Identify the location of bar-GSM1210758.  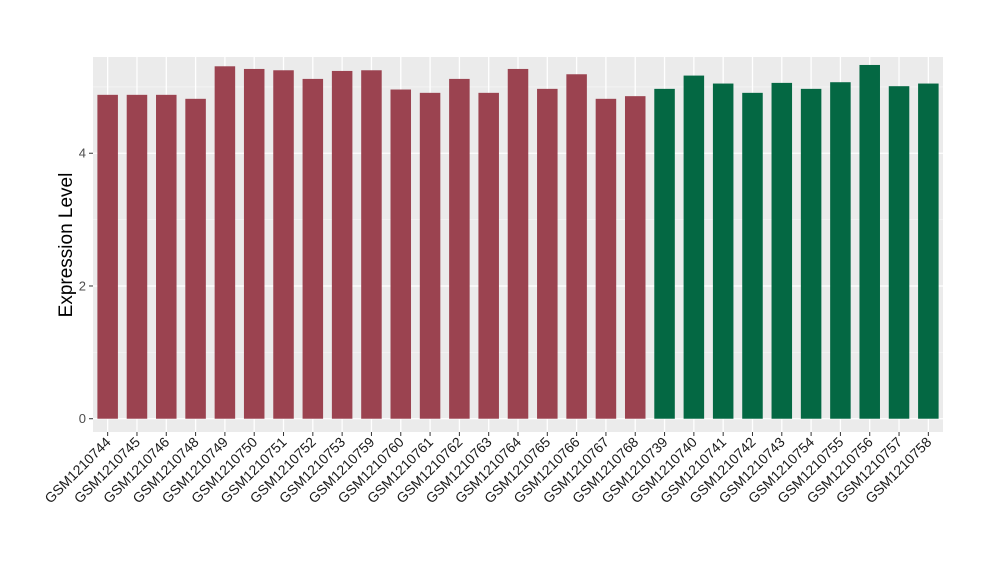
(928, 251).